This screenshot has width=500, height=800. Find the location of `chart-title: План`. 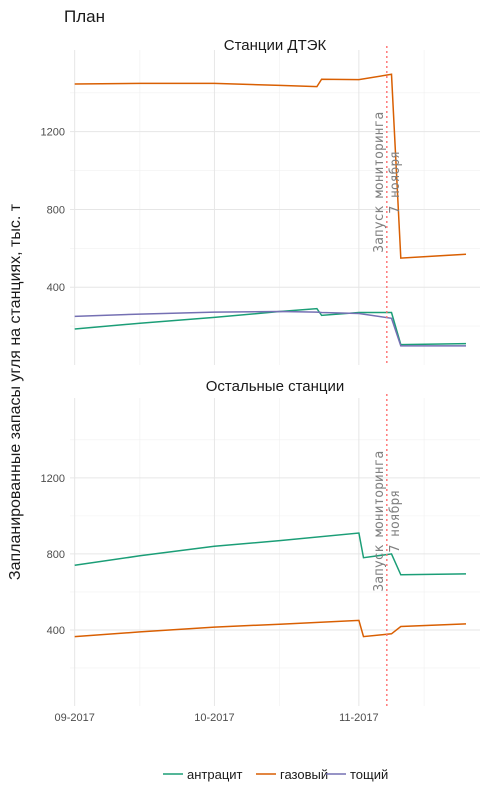

chart-title: План is located at coordinates (84, 16).